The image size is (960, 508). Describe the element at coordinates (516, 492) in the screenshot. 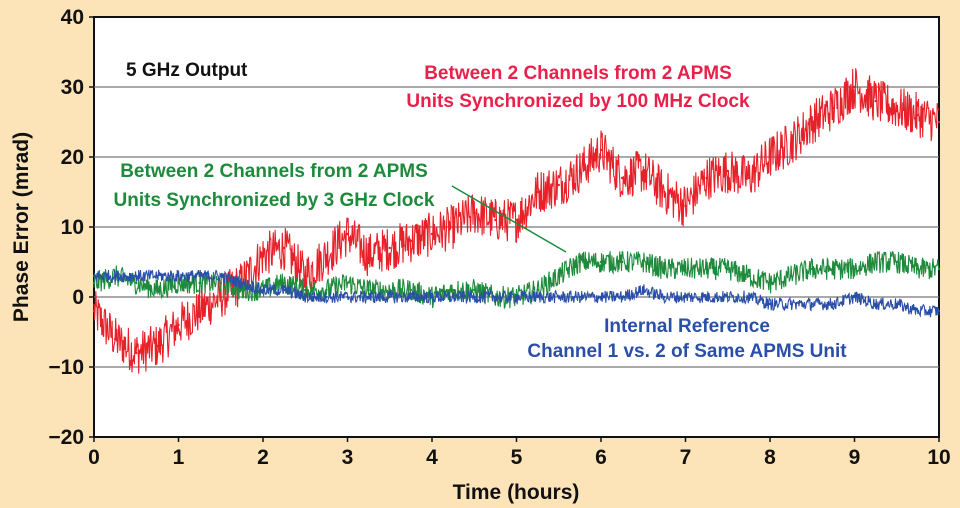

I see `x-axis-title: Time (hours)` at that location.